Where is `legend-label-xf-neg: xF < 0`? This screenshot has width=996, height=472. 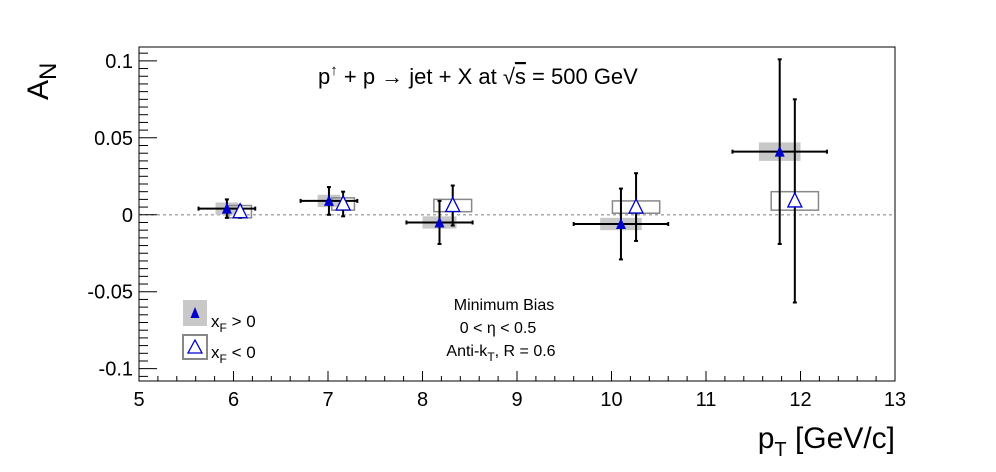
legend-label-xf-neg: xF < 0 is located at coordinates (233, 354).